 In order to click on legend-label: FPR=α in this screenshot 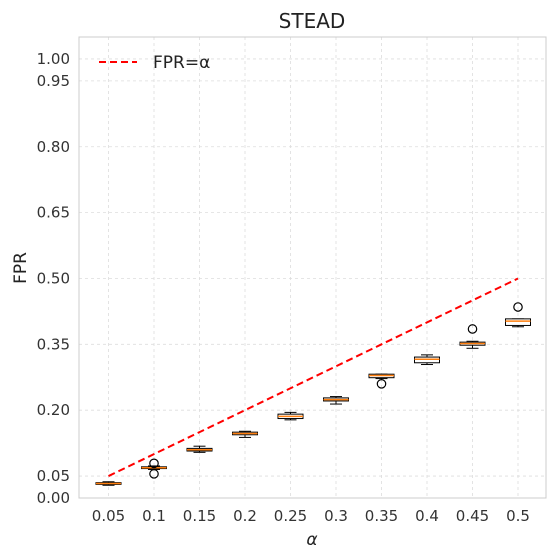, I will do `click(181, 63)`.